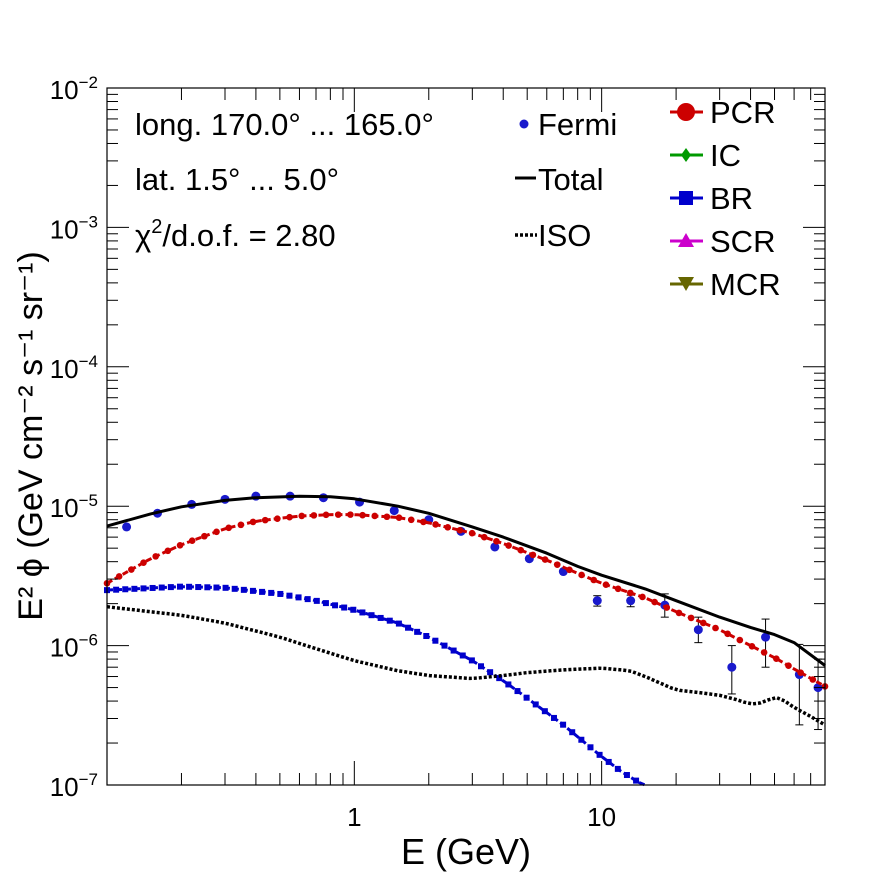 This screenshot has height=872, width=896. What do you see at coordinates (648, 198) in the screenshot?
I see `legend: Fermi Total ISO PCR IC BR SCR` at bounding box center [648, 198].